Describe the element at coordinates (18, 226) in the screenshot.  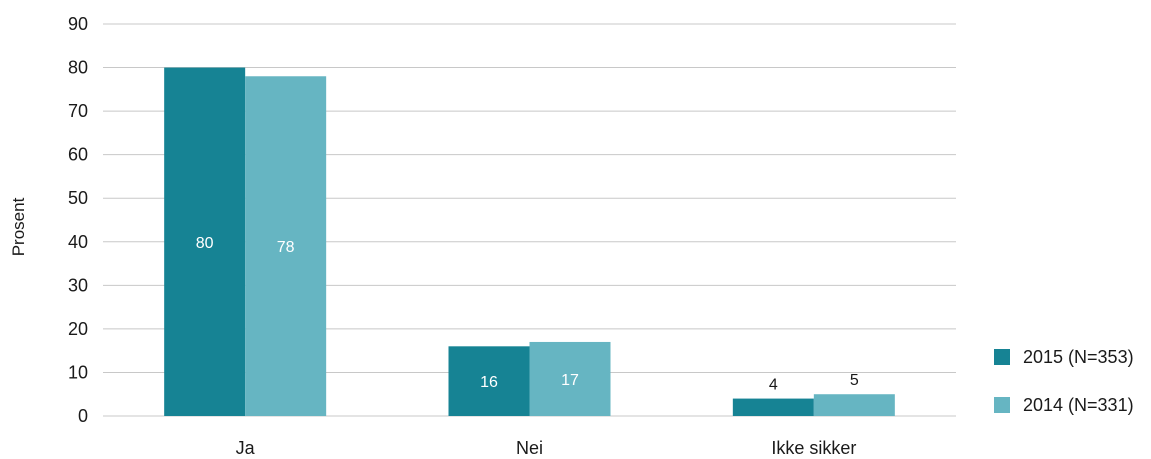
I see `y-axis-title: Prosent` at that location.